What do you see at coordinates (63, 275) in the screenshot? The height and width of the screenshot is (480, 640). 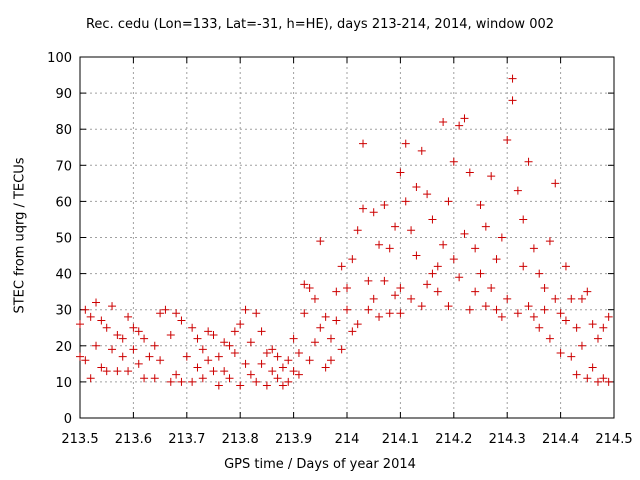 I see `y-tick-label: 40` at bounding box center [63, 275].